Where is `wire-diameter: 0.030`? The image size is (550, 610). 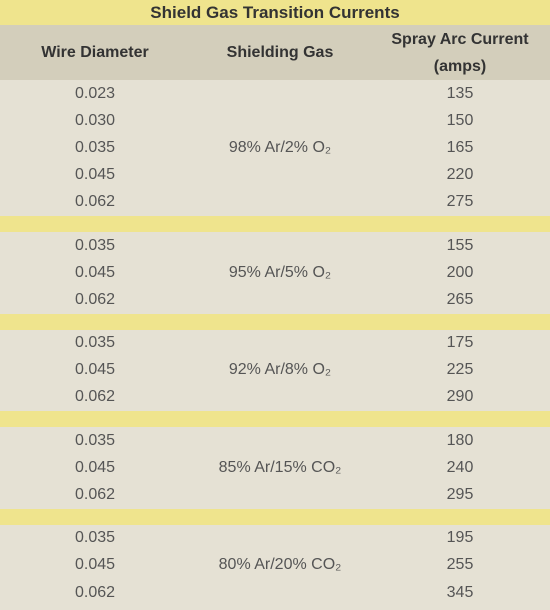 wire-diameter: 0.030 is located at coordinates (95, 120).